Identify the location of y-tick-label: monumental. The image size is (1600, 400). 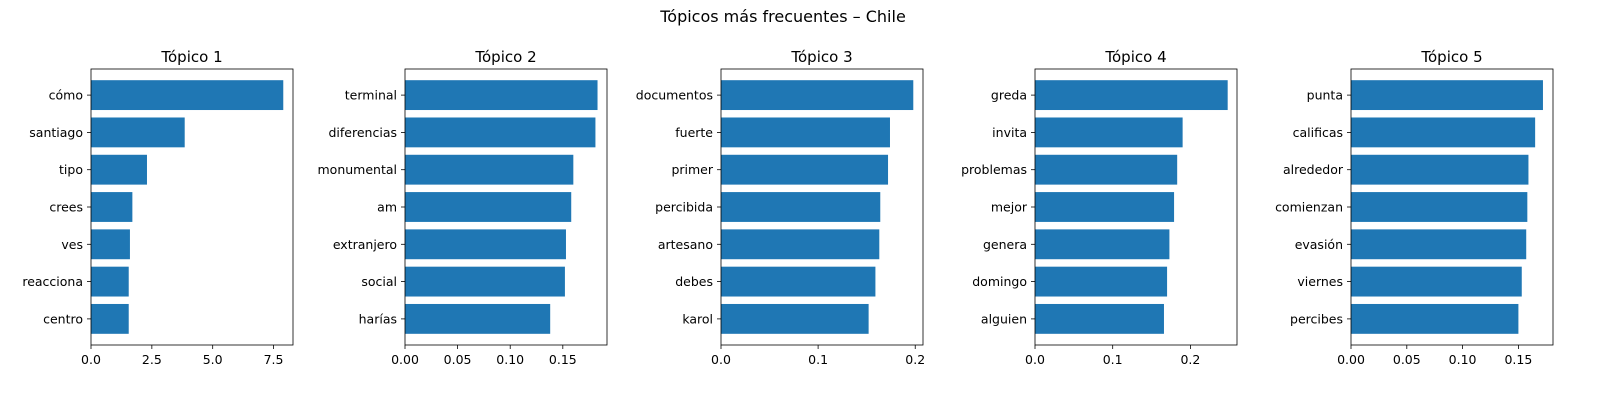
(358, 169).